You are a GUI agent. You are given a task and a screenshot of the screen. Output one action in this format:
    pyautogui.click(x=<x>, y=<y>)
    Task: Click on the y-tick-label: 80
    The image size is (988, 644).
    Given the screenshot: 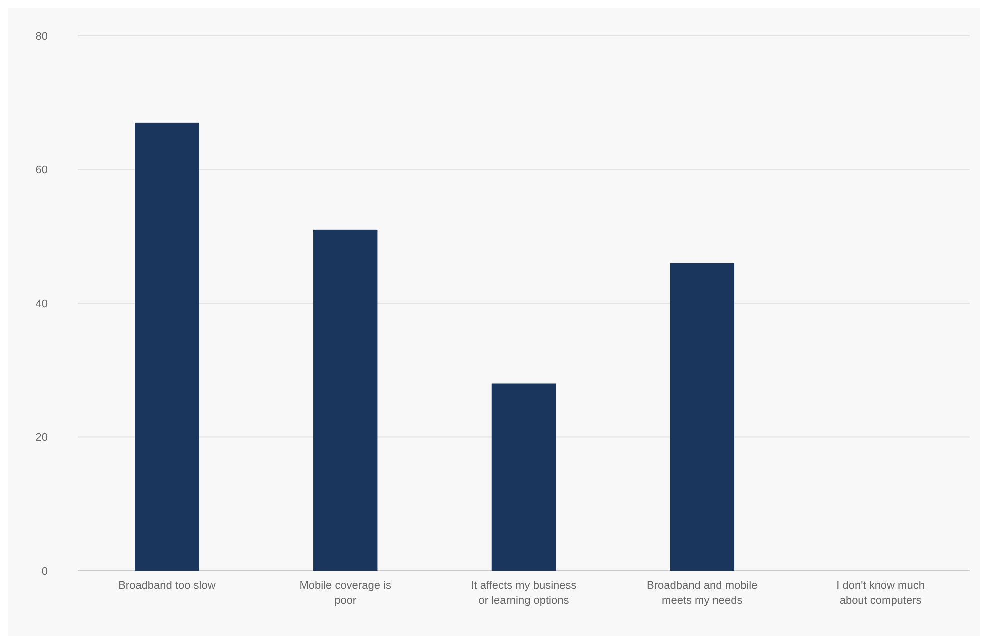 What is the action you would take?
    pyautogui.click(x=42, y=36)
    